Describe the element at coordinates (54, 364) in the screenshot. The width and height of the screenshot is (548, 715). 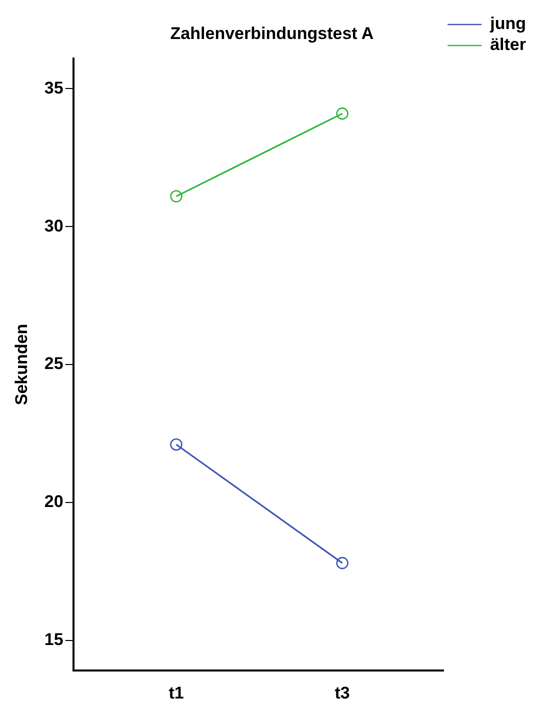
I see `y-tick-label: 25` at that location.